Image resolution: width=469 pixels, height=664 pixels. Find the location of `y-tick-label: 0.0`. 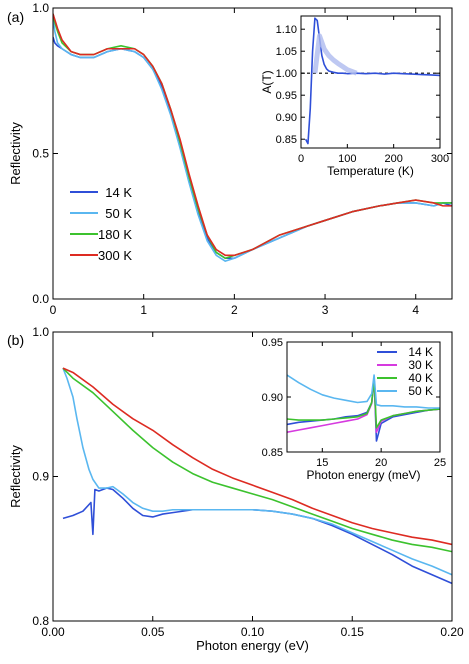

y-tick-label: 0.0 is located at coordinates (40, 299).